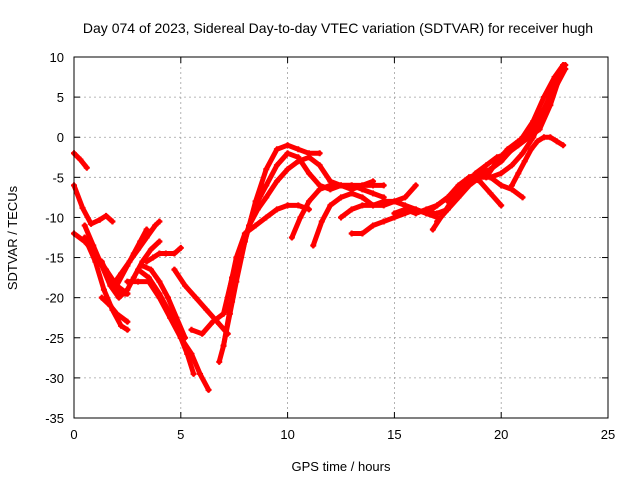  Describe the element at coordinates (54, 418) in the screenshot. I see `y-tick-label: -35` at that location.